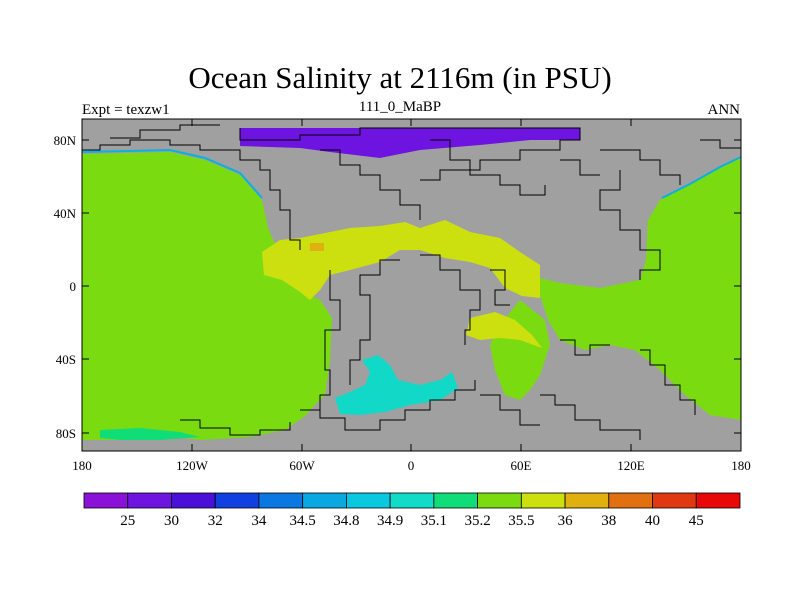 This screenshot has width=800, height=600. What do you see at coordinates (521, 465) in the screenshot?
I see `lon-label-60e: 60E` at bounding box center [521, 465].